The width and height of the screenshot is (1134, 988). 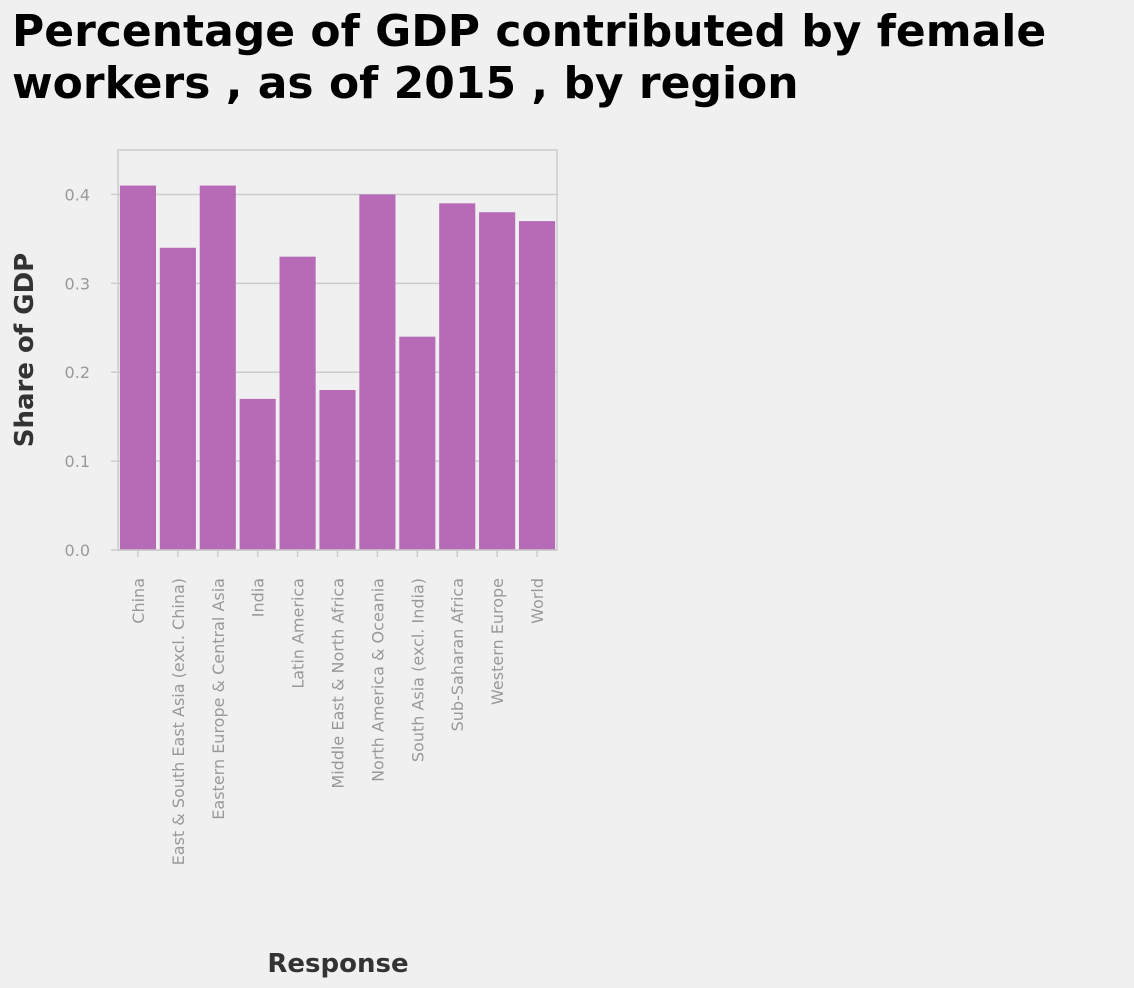 I want to click on bars, so click(x=337, y=368).